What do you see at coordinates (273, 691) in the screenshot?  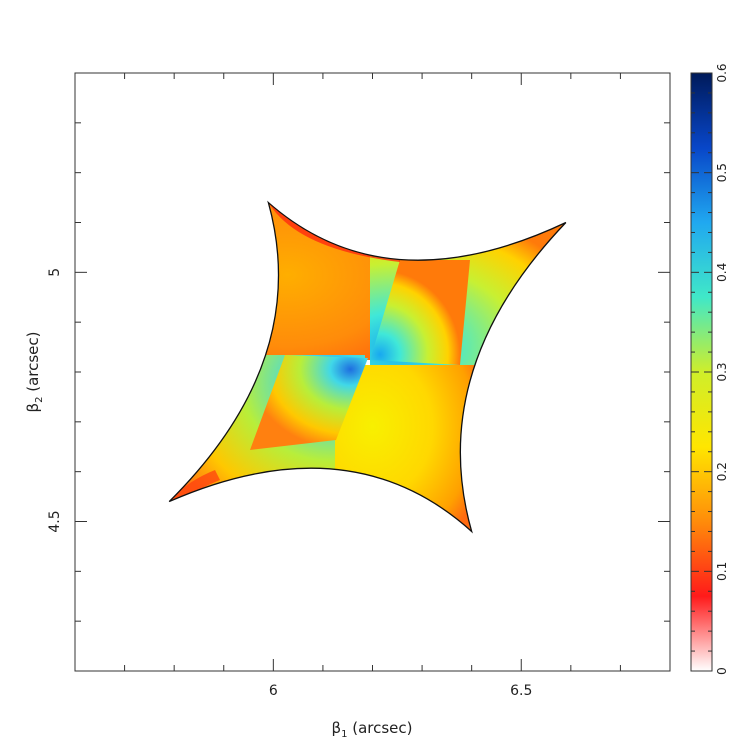 I see `x-tick-label: 6` at bounding box center [273, 691].